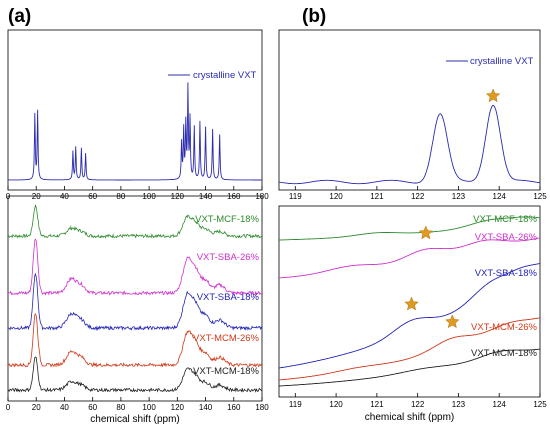 This screenshot has width=550, height=429. I want to click on series-a-vxt-sba-26-, so click(135, 267).